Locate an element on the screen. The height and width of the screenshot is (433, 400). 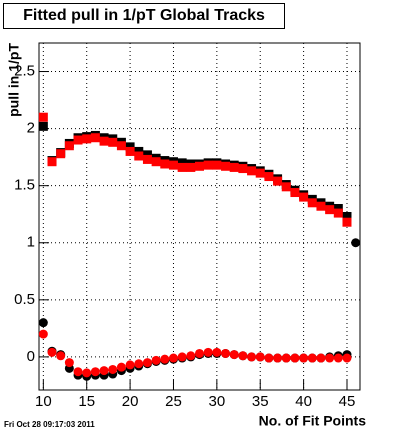
x-tick-label: 40 is located at coordinates (303, 401).